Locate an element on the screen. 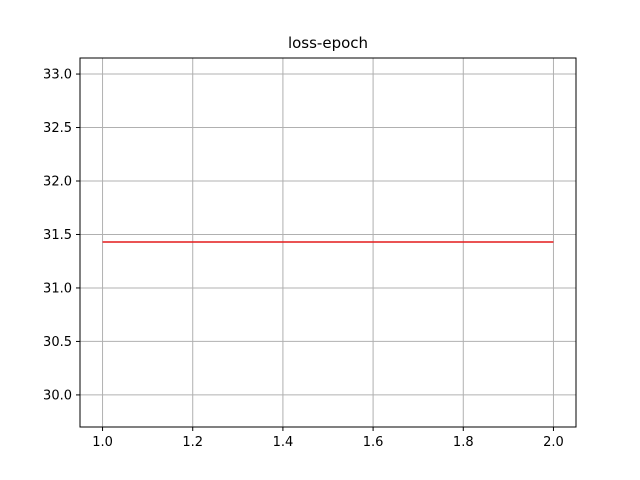 The width and height of the screenshot is (640, 480). chart-title: loss-epoch is located at coordinates (328, 43).